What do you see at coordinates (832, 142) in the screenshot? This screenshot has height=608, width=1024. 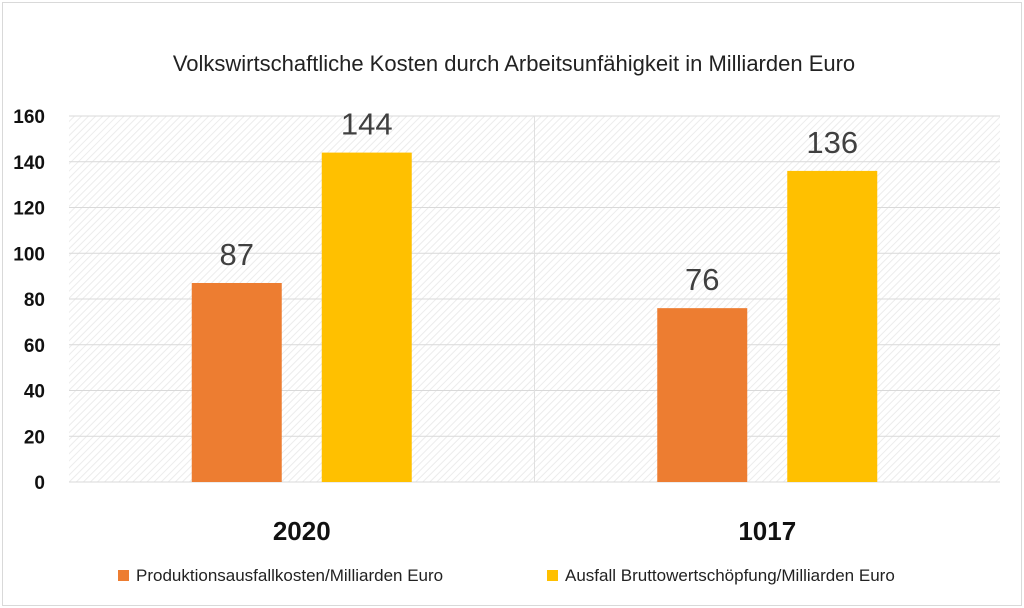 I see `data-label: 136` at bounding box center [832, 142].